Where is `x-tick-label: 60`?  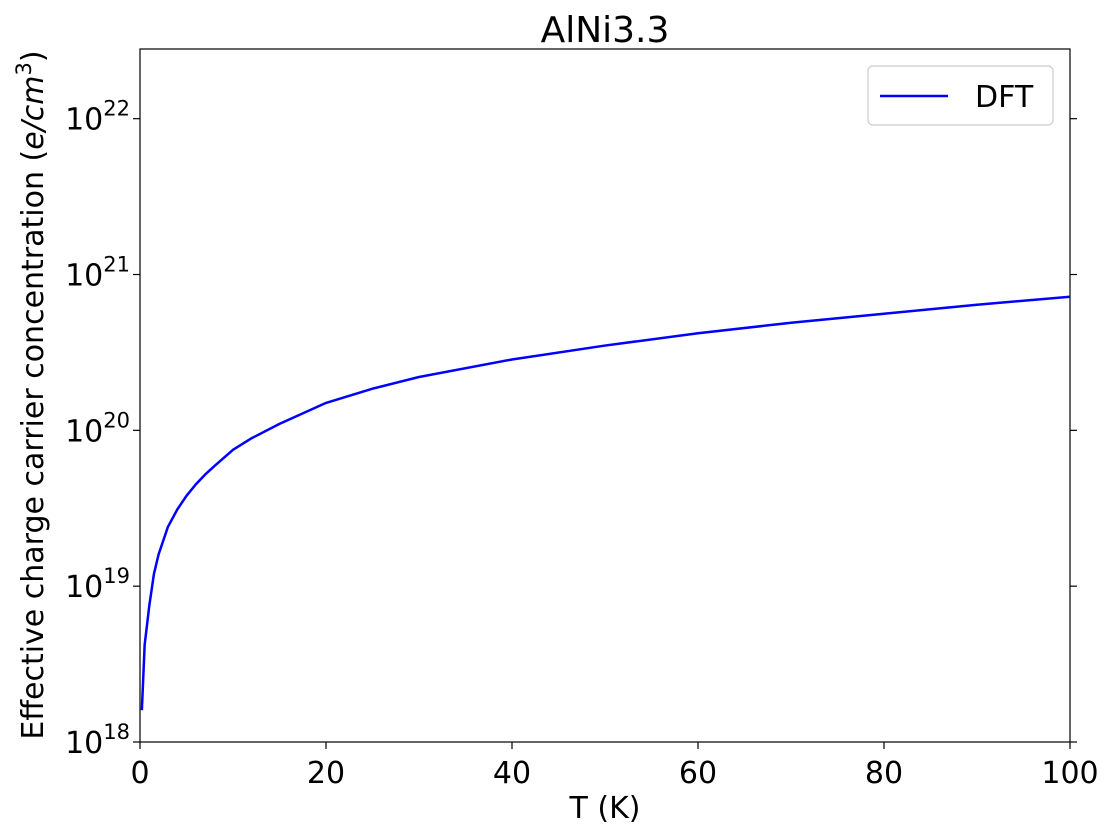
x-tick-label: 60 is located at coordinates (698, 773).